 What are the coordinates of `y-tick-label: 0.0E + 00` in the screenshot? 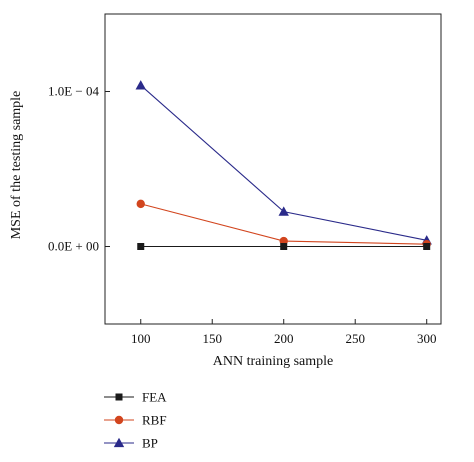 It's located at (73, 246).